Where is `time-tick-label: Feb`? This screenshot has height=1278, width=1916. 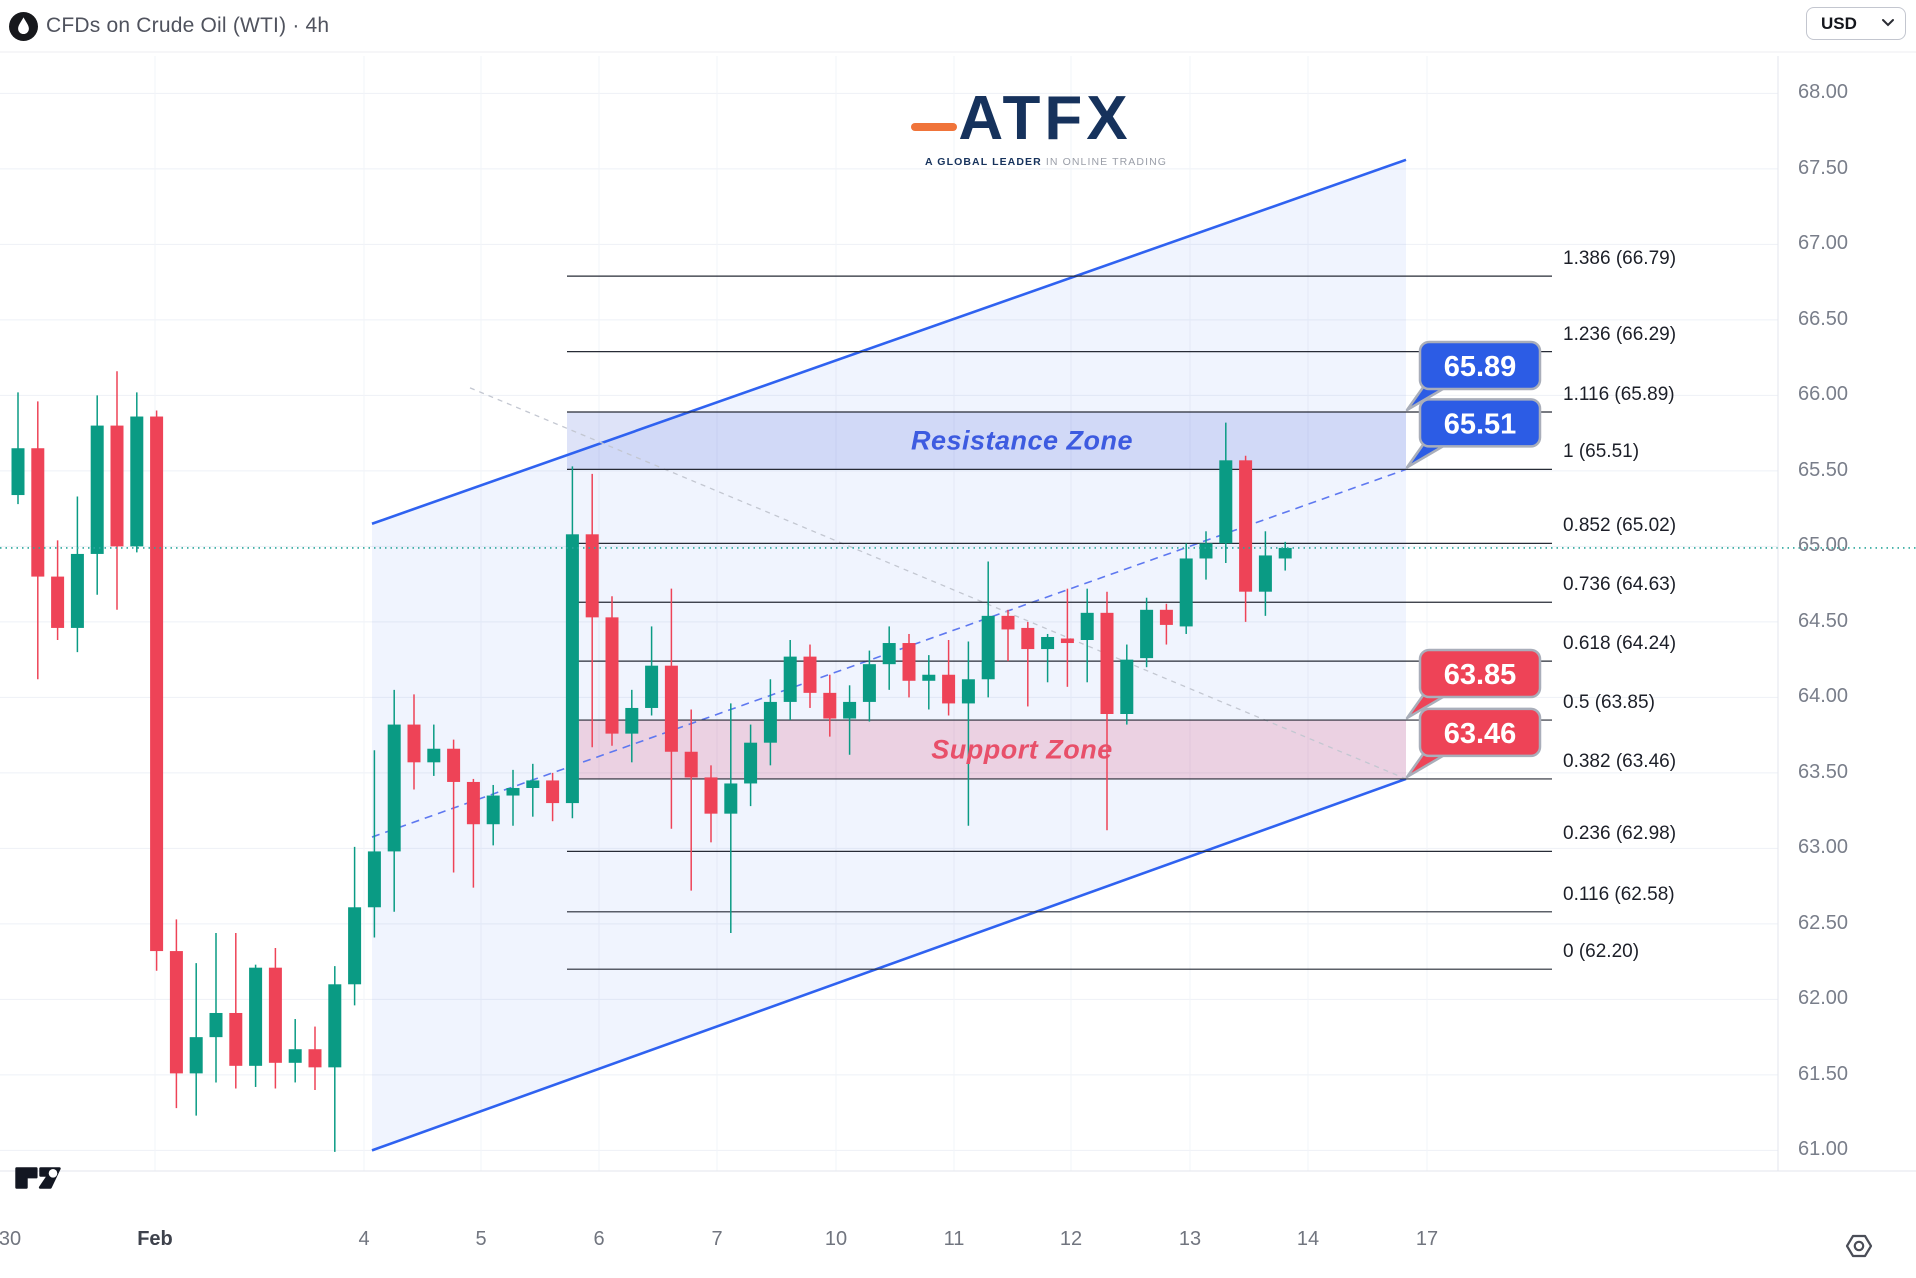 time-tick-label: Feb is located at coordinates (155, 1239).